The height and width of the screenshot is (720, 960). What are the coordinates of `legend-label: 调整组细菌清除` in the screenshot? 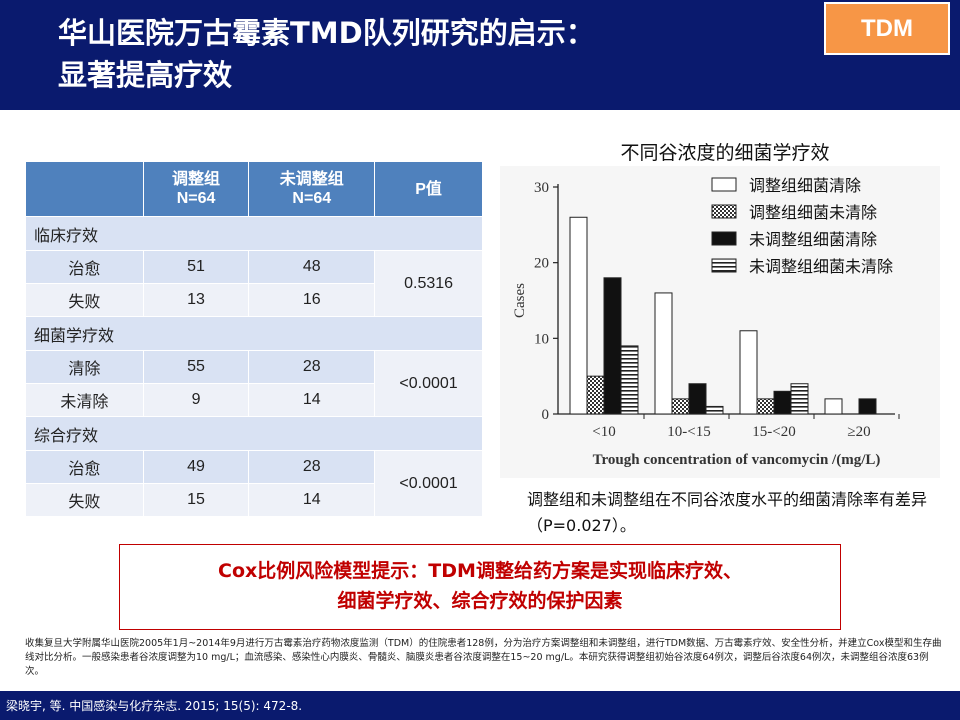 It's located at (805, 185).